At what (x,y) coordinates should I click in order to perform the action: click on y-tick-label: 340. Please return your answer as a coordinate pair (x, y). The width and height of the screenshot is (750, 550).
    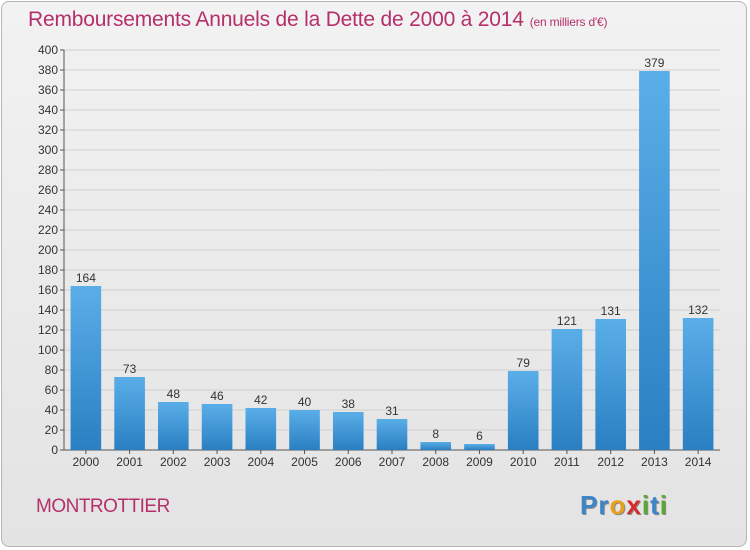
    Looking at the image, I should click on (48, 110).